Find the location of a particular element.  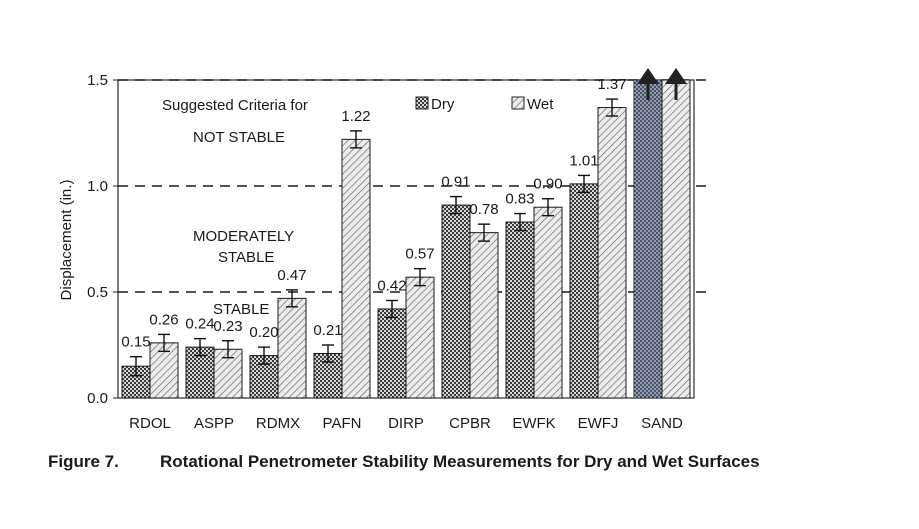

legend-dry-label: Dry is located at coordinates (443, 104).